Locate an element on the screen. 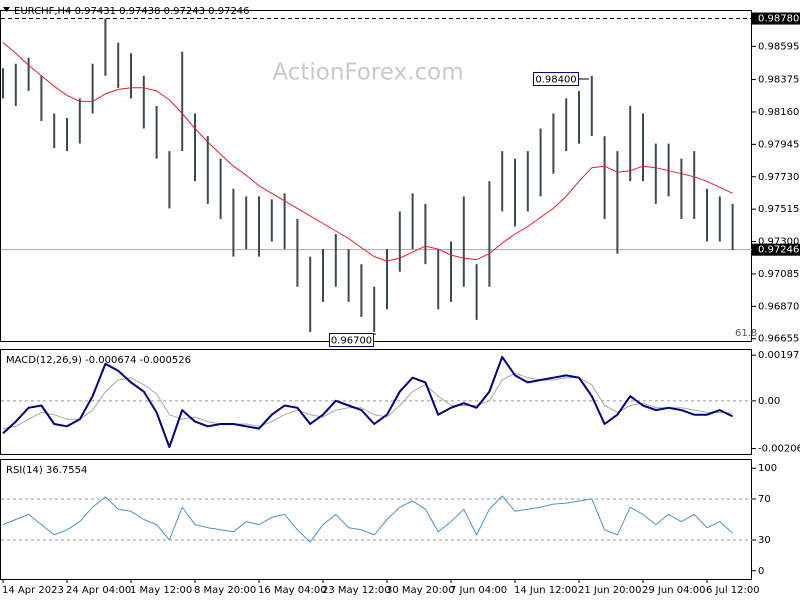  x-tick-label: 30 May 20:00 is located at coordinates (420, 590).